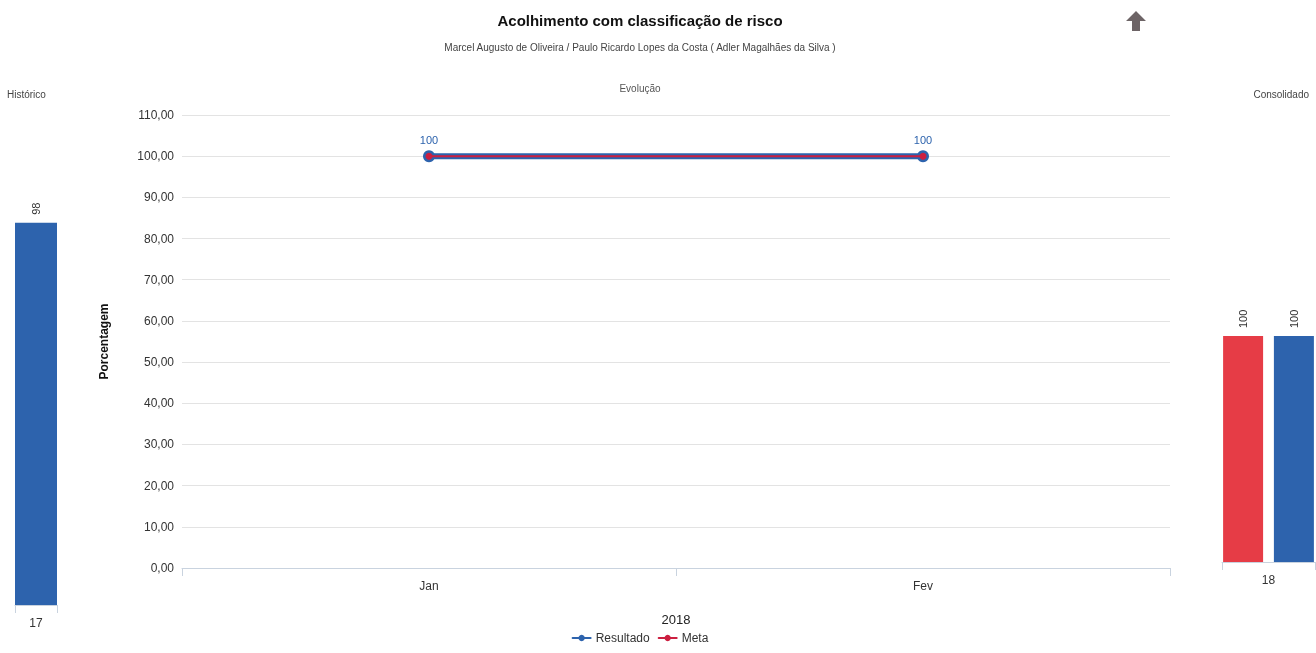  Describe the element at coordinates (159, 238) in the screenshot. I see `y-tick-label: 80,00` at that location.